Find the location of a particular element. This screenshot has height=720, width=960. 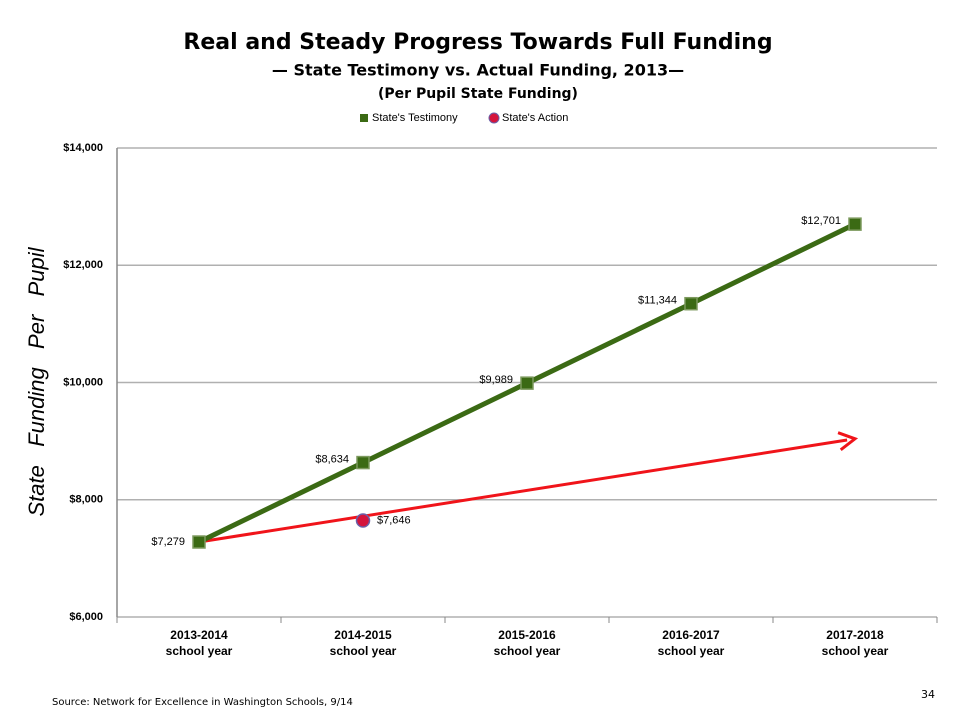

y-tick-label: $12,000 is located at coordinates (83, 265).